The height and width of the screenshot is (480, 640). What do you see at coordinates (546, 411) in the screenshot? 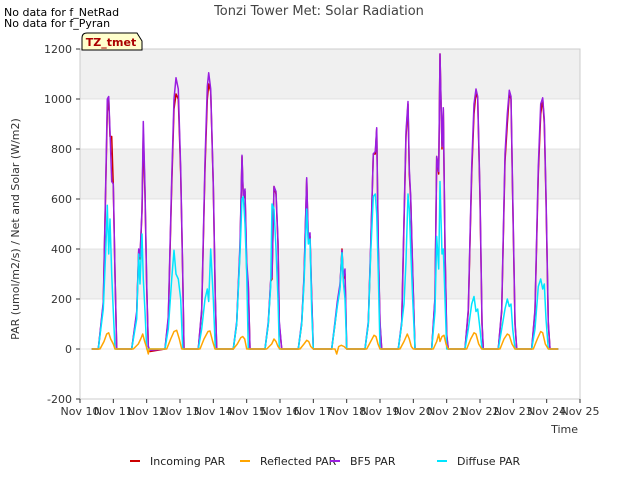
I see `x-tick-label-24: Nov 24` at bounding box center [546, 411].